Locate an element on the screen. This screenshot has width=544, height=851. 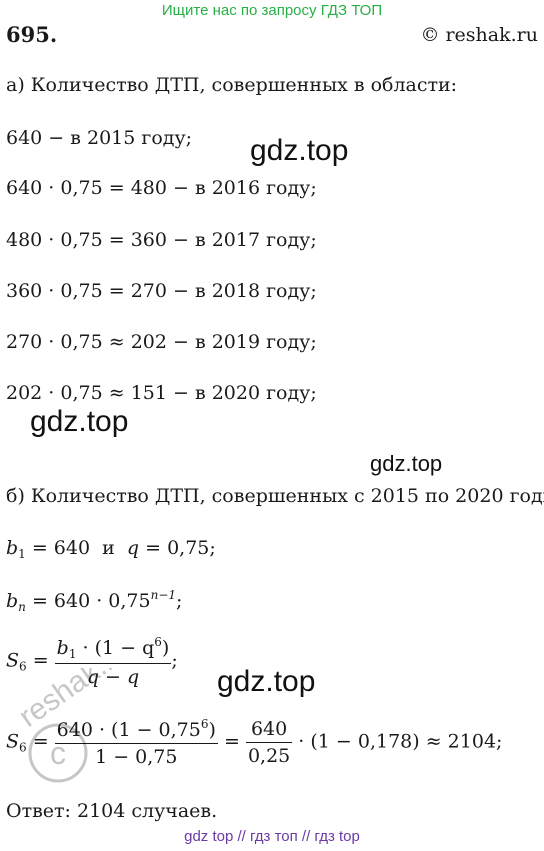
site-copyright: © reshak.ru is located at coordinates (479, 35).